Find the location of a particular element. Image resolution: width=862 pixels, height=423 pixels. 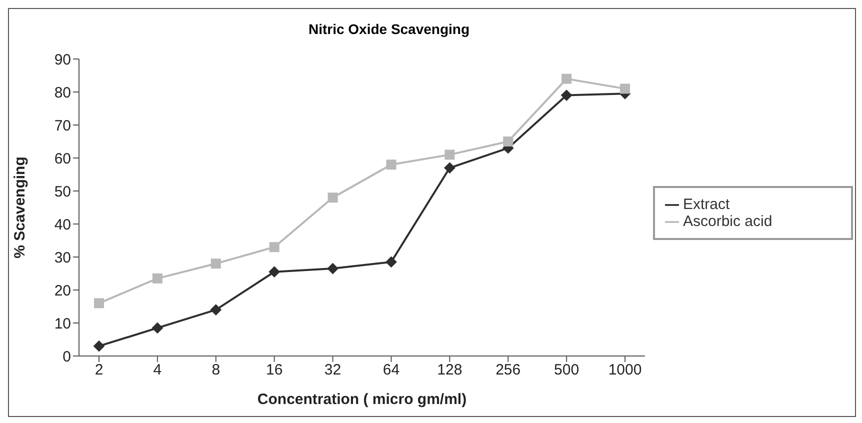

x-tick-label: 16 is located at coordinates (274, 370).